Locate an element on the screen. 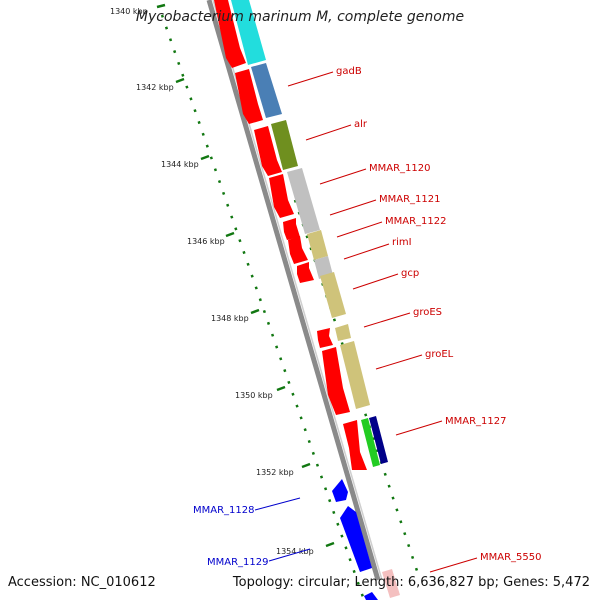 The image size is (600, 600). gene-label-MMAR-1129: MMAR_1129 is located at coordinates (238, 562).